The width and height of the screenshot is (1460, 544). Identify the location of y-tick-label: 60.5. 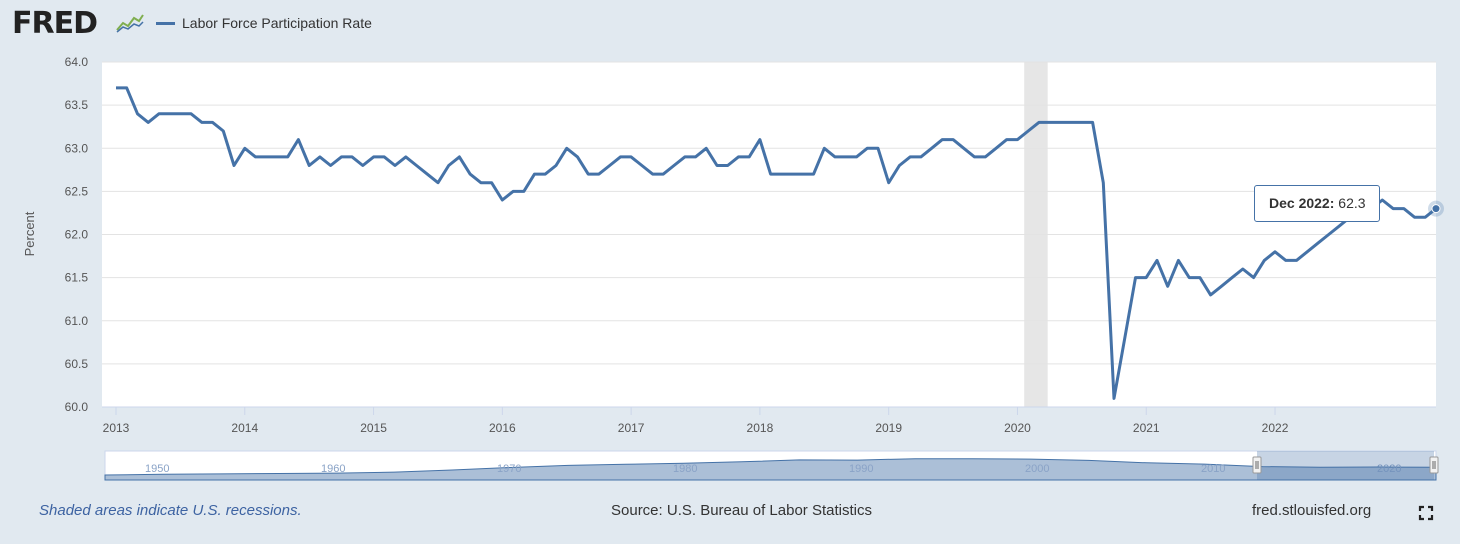
(77, 364).